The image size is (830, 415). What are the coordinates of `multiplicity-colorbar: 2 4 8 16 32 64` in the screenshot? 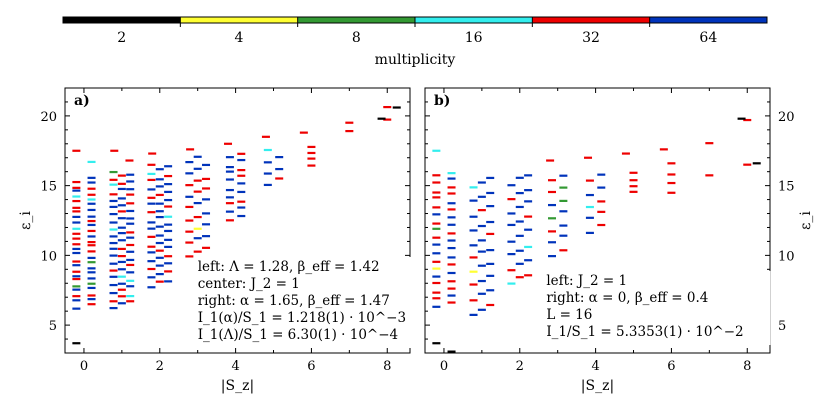 It's located at (415, 31).